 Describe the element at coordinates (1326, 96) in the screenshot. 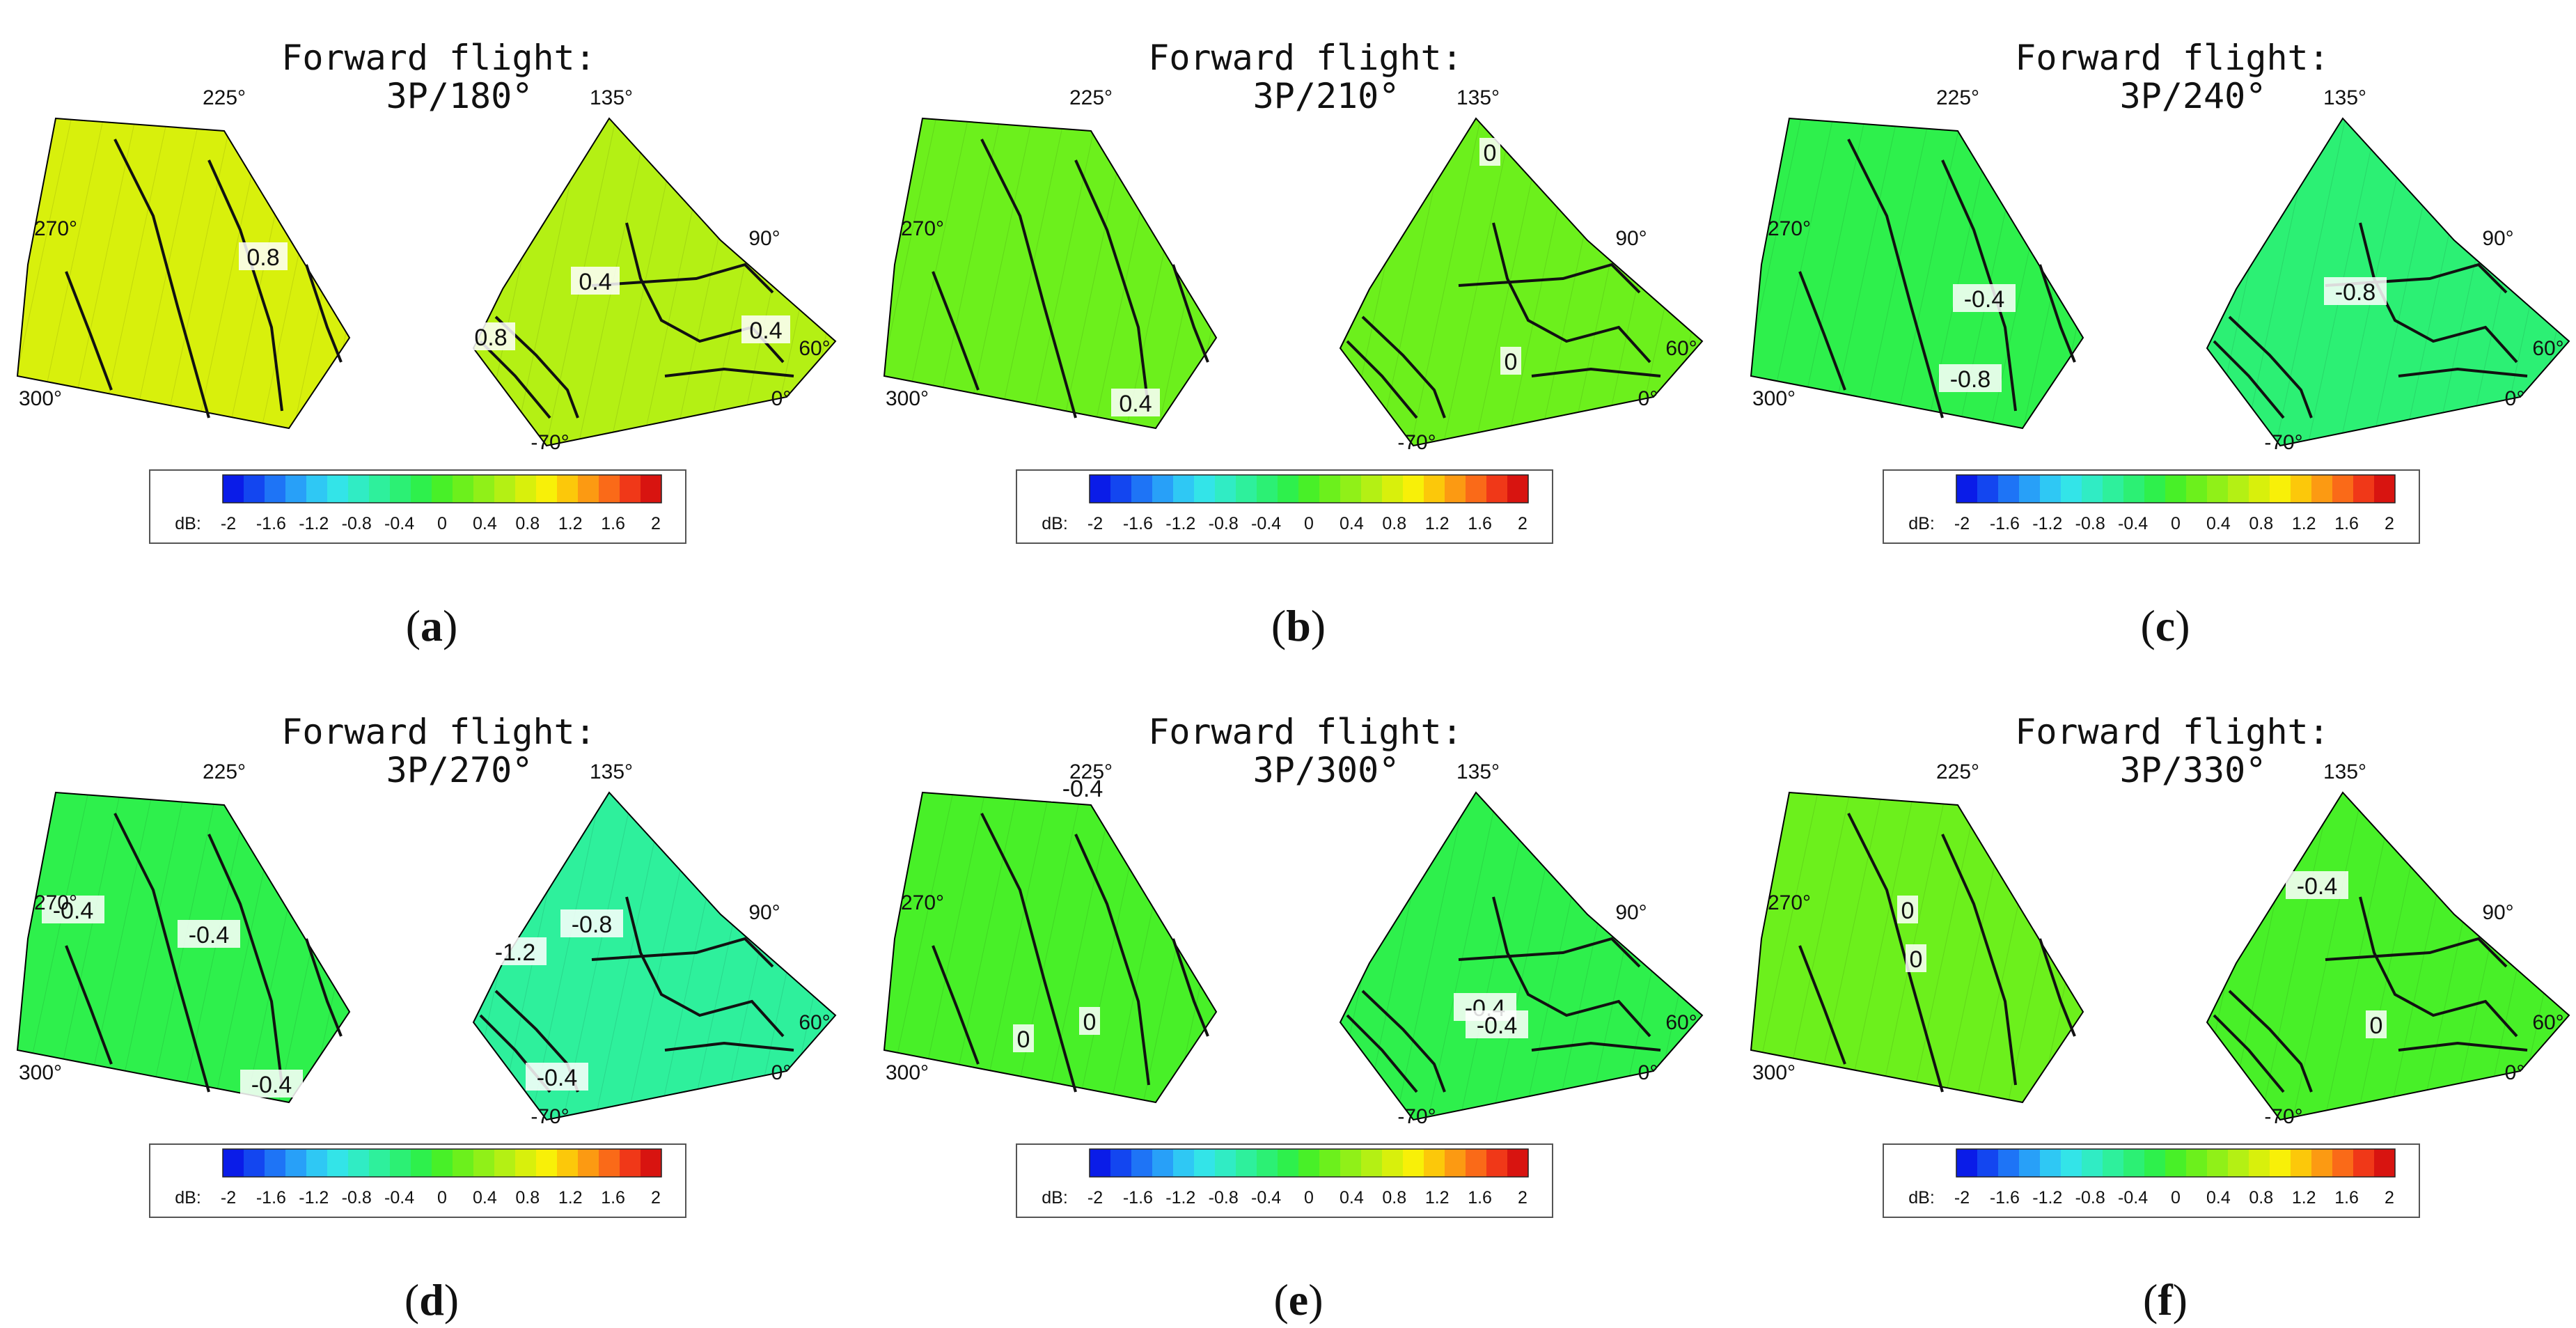

I see `panel-title-line2: 3P/210°` at that location.